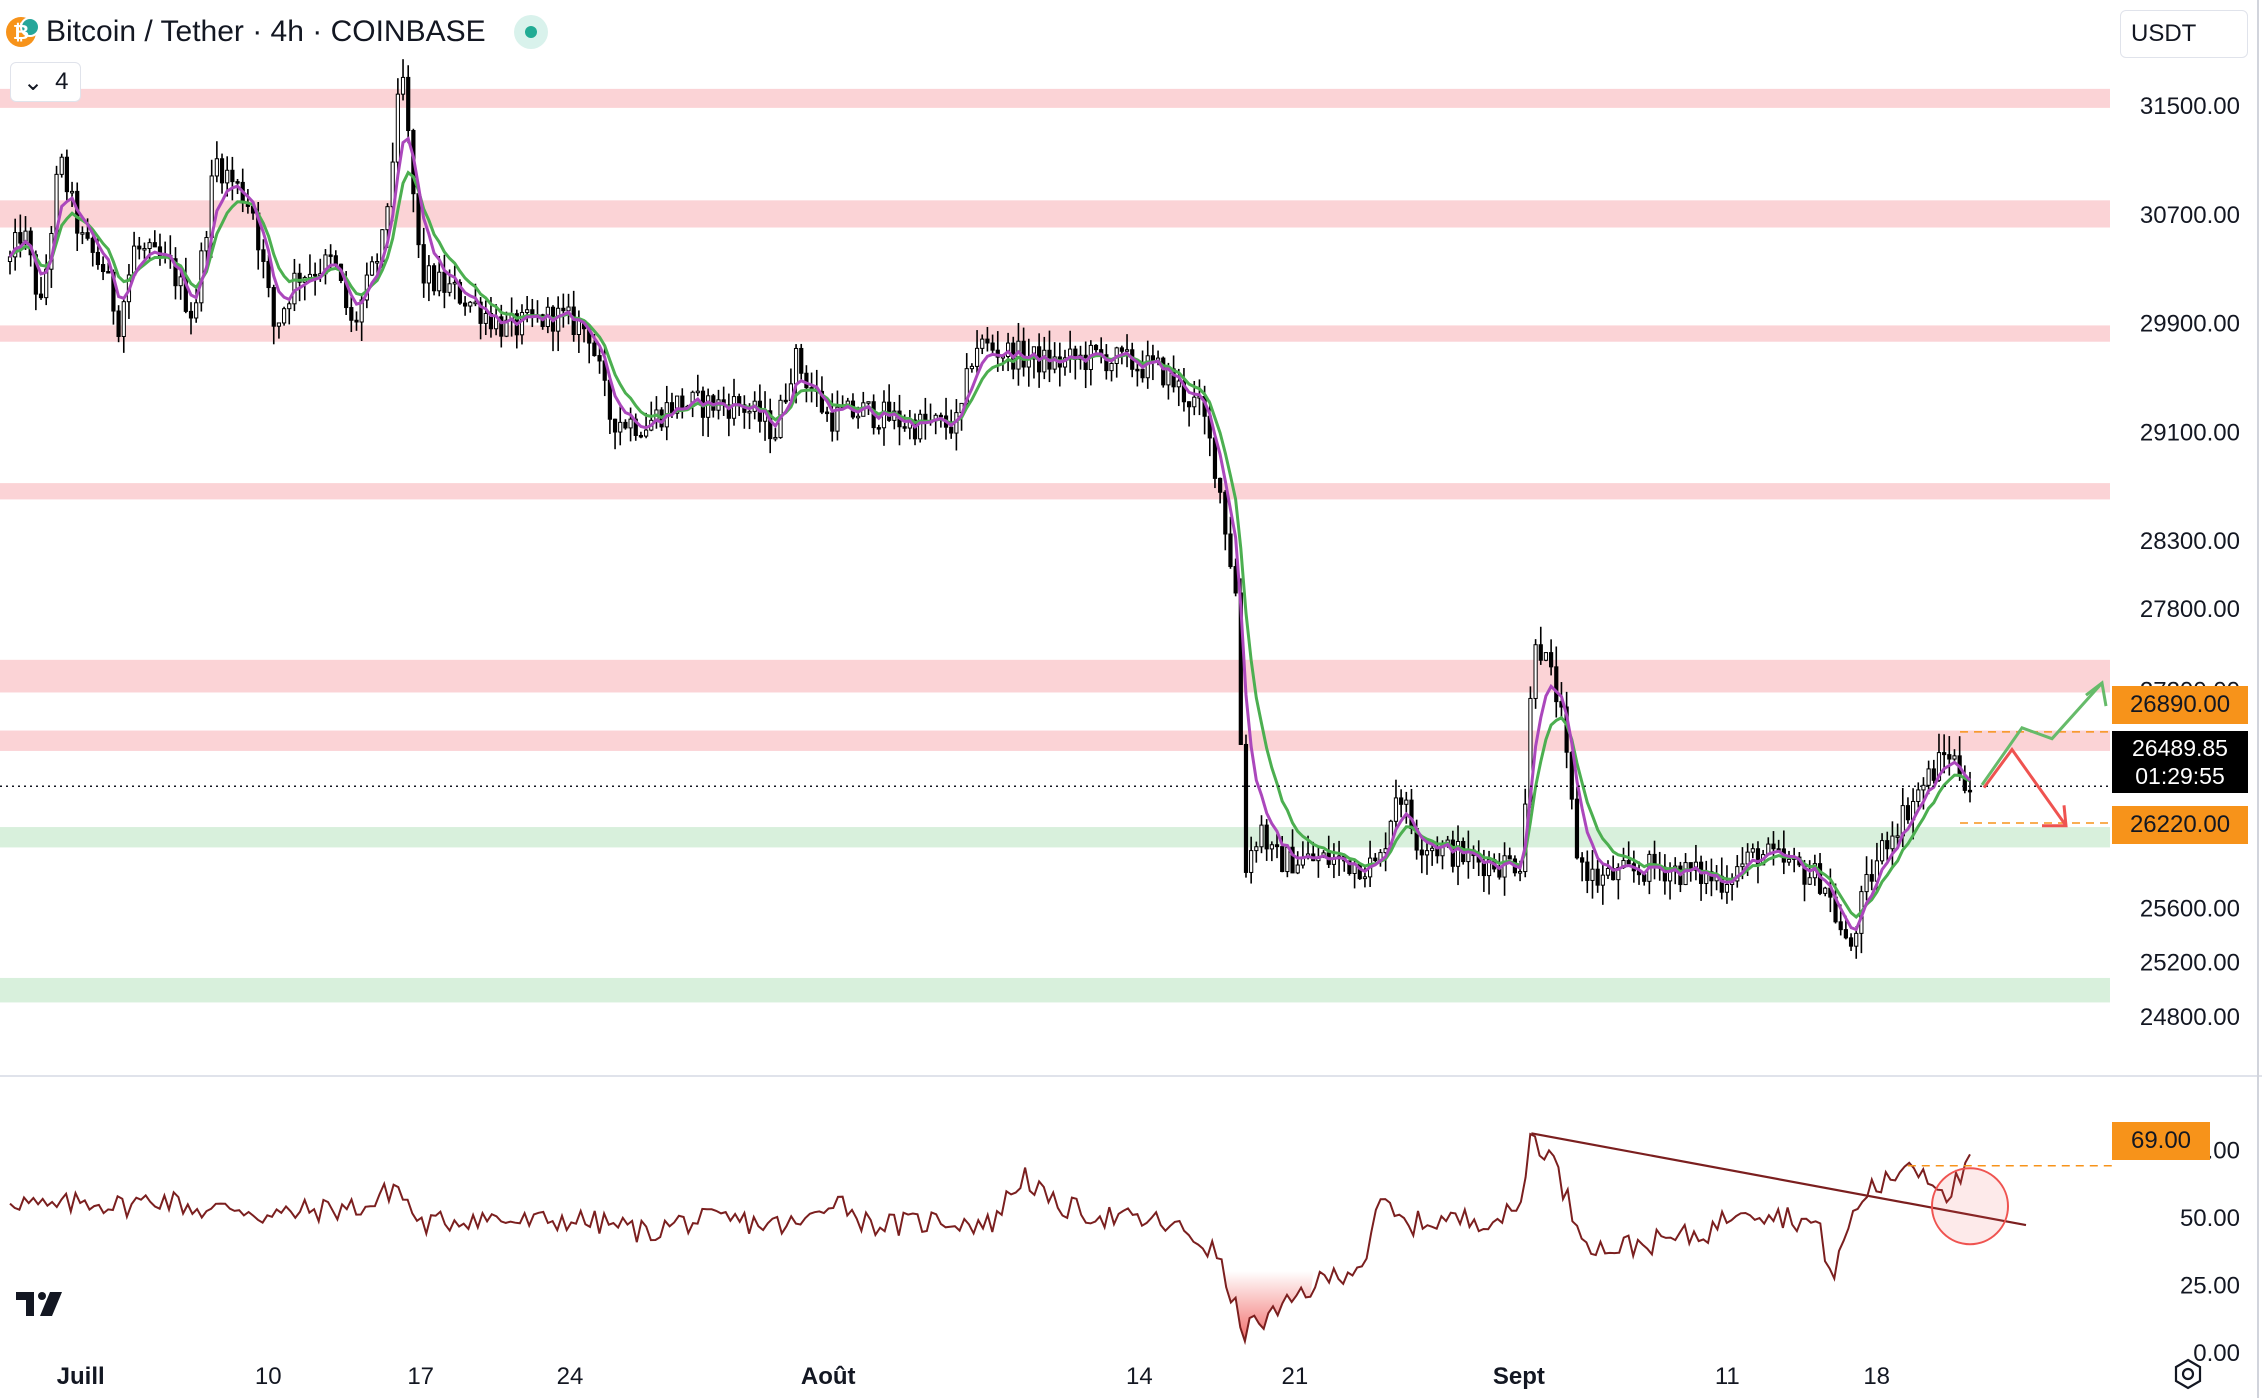 This screenshot has width=2262, height=1398. I want to click on time-tick-label: Juill, so click(81, 1376).